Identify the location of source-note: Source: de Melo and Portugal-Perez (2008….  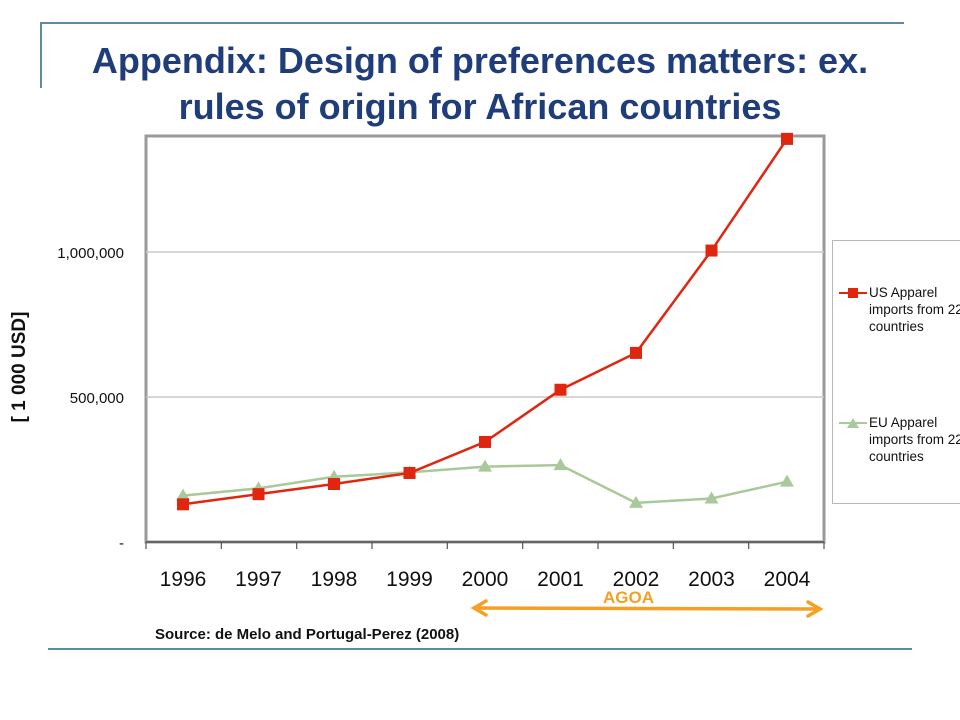
(307, 634).